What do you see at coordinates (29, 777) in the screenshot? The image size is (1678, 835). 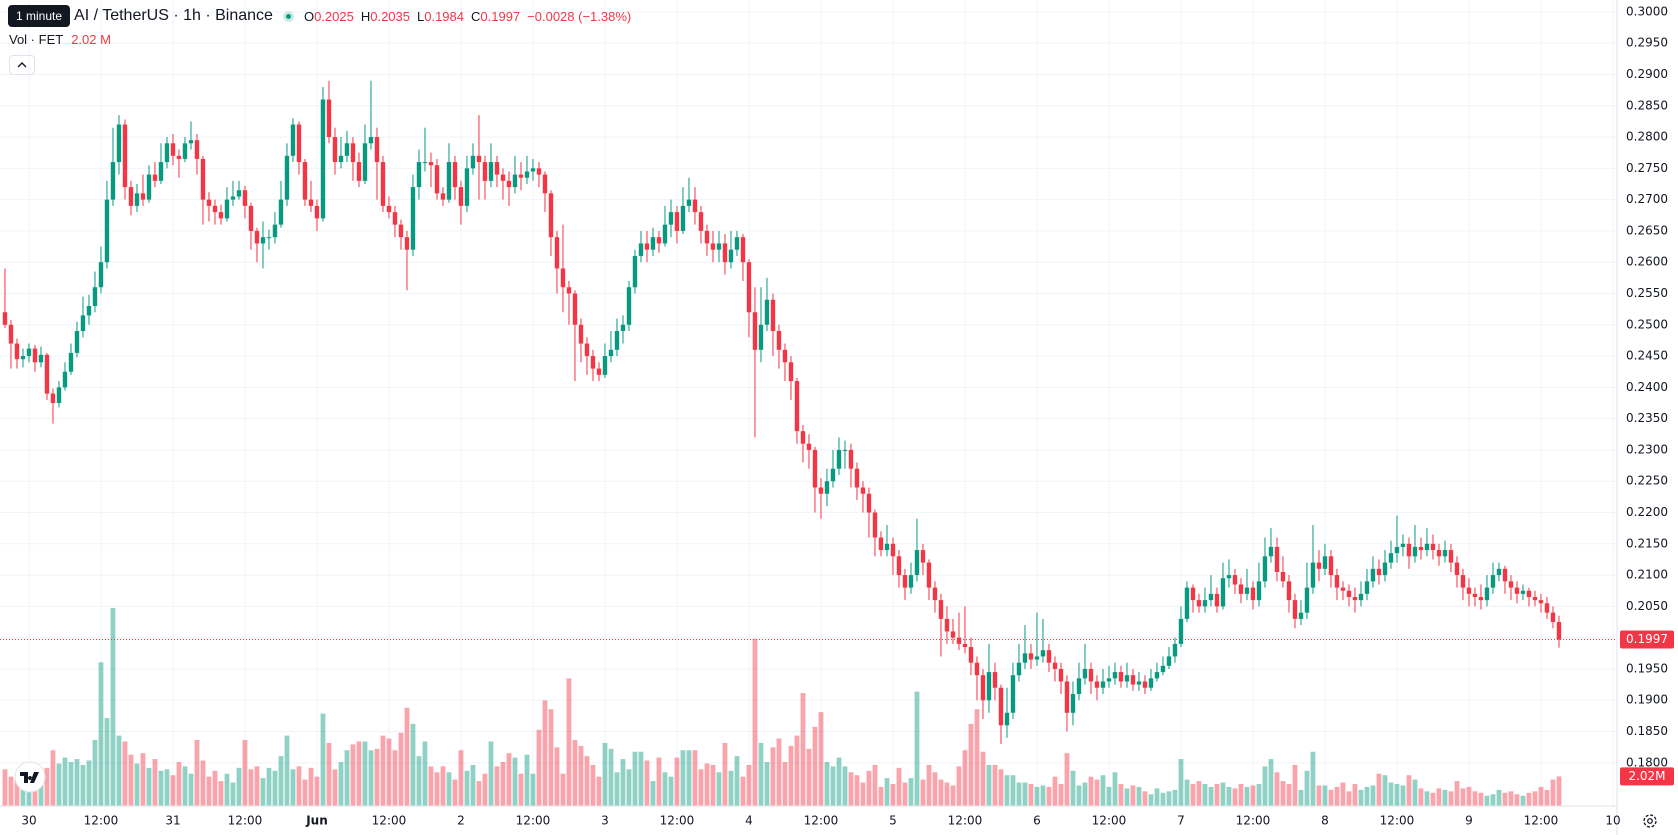 I see `logo-mark` at bounding box center [29, 777].